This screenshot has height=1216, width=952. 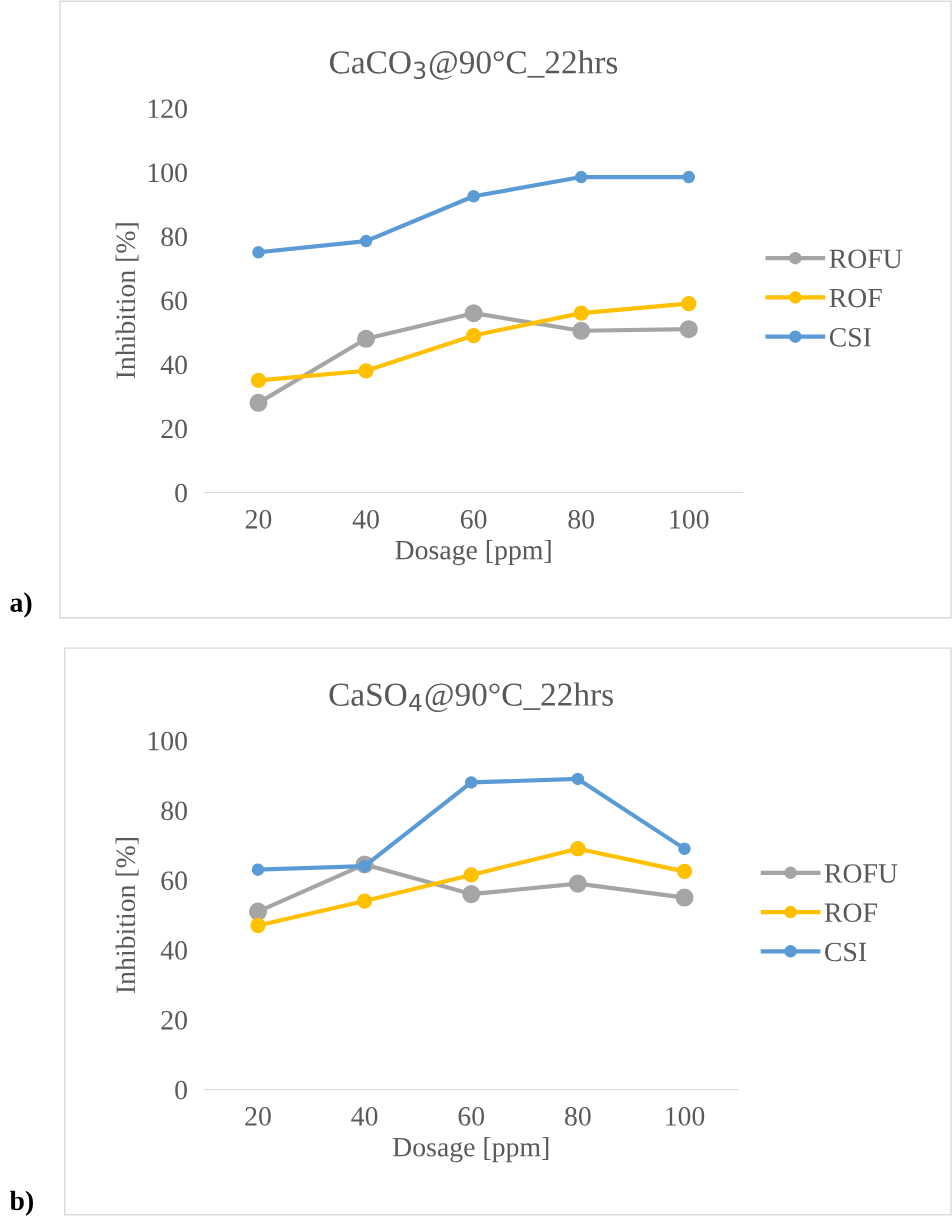 I want to click on chart-title: CaCO$_{3}$@90°C_22hrs, so click(x=473, y=65).